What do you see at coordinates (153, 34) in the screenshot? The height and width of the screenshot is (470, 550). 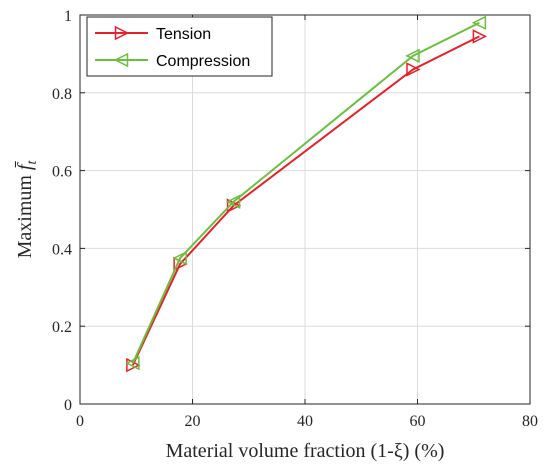 I see `legend-item-tension: Tension` at bounding box center [153, 34].